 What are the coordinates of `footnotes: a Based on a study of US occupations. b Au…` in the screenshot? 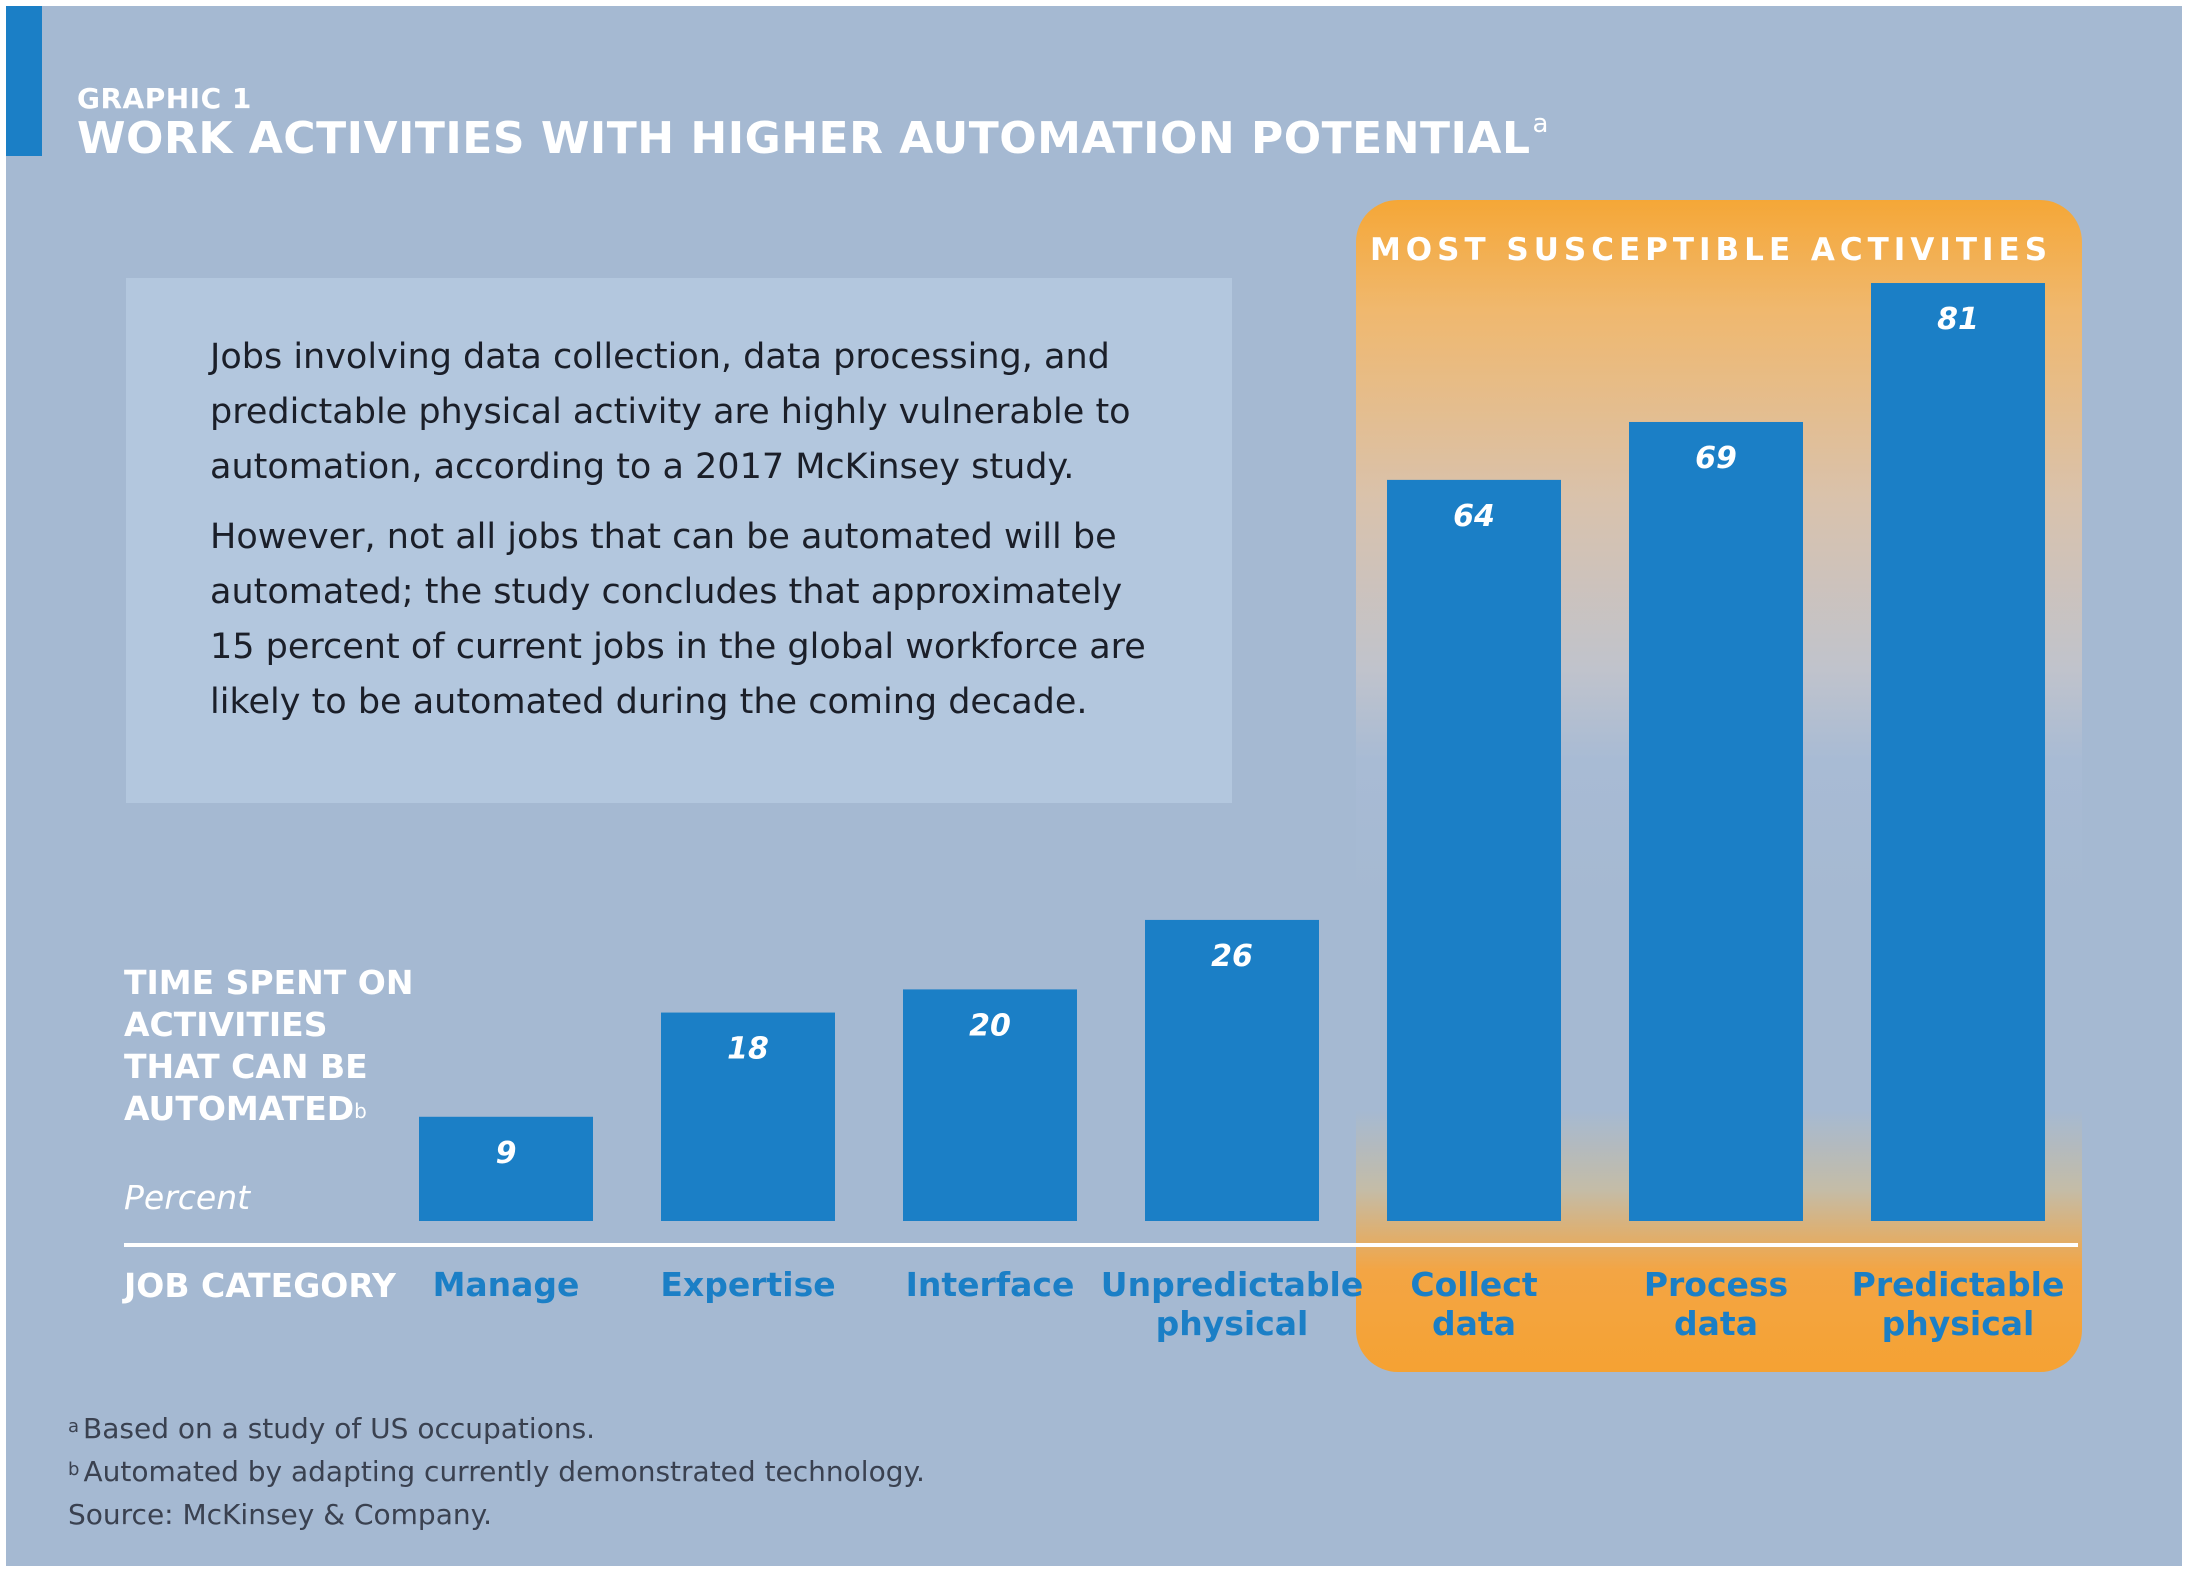 It's located at (496, 1471).